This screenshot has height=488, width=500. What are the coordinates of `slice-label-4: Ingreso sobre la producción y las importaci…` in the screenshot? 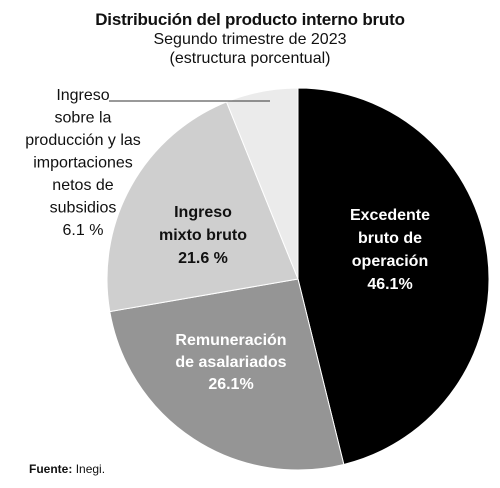 It's located at (83, 163).